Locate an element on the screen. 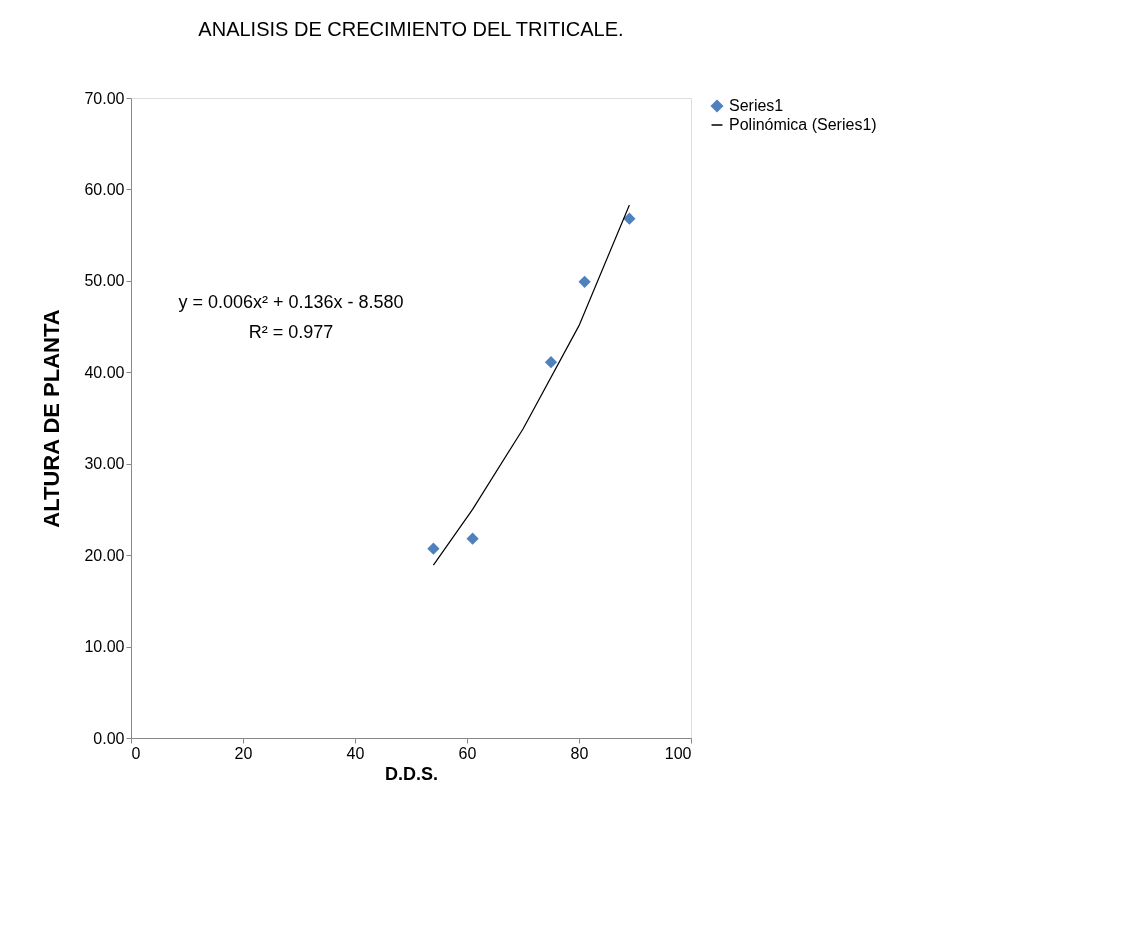 This screenshot has height=952, width=1122. x-tick-label: 0 is located at coordinates (136, 753).